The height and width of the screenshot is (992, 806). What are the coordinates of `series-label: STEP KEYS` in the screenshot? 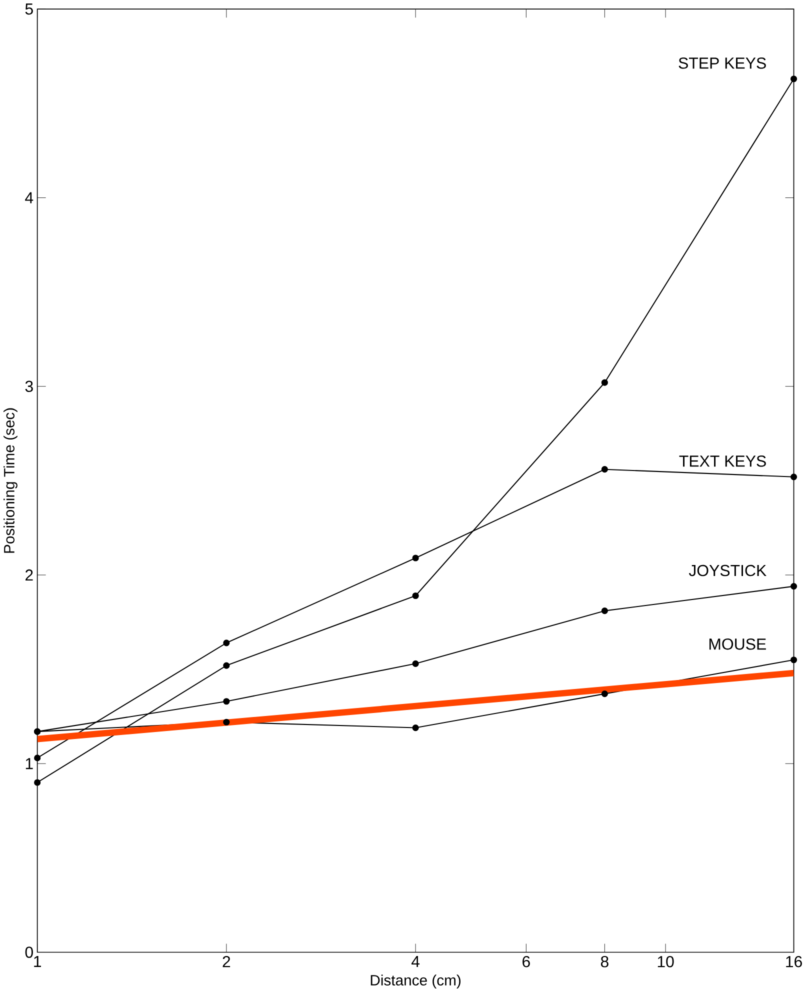 It's located at (722, 63).